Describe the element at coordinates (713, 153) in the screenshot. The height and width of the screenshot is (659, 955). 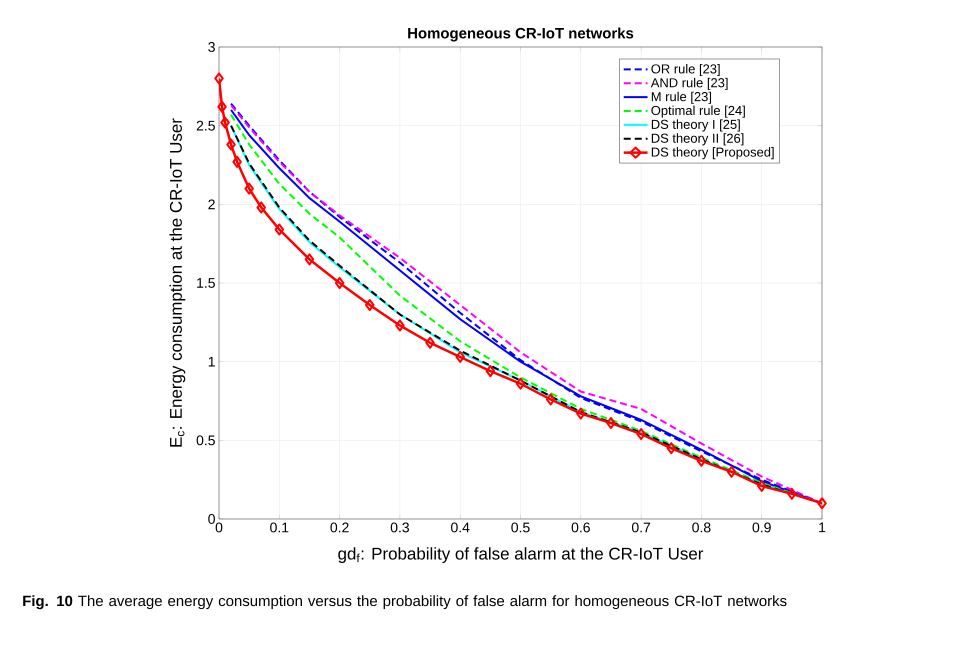
I see `legend-label: DS theory [Proposed]` at that location.